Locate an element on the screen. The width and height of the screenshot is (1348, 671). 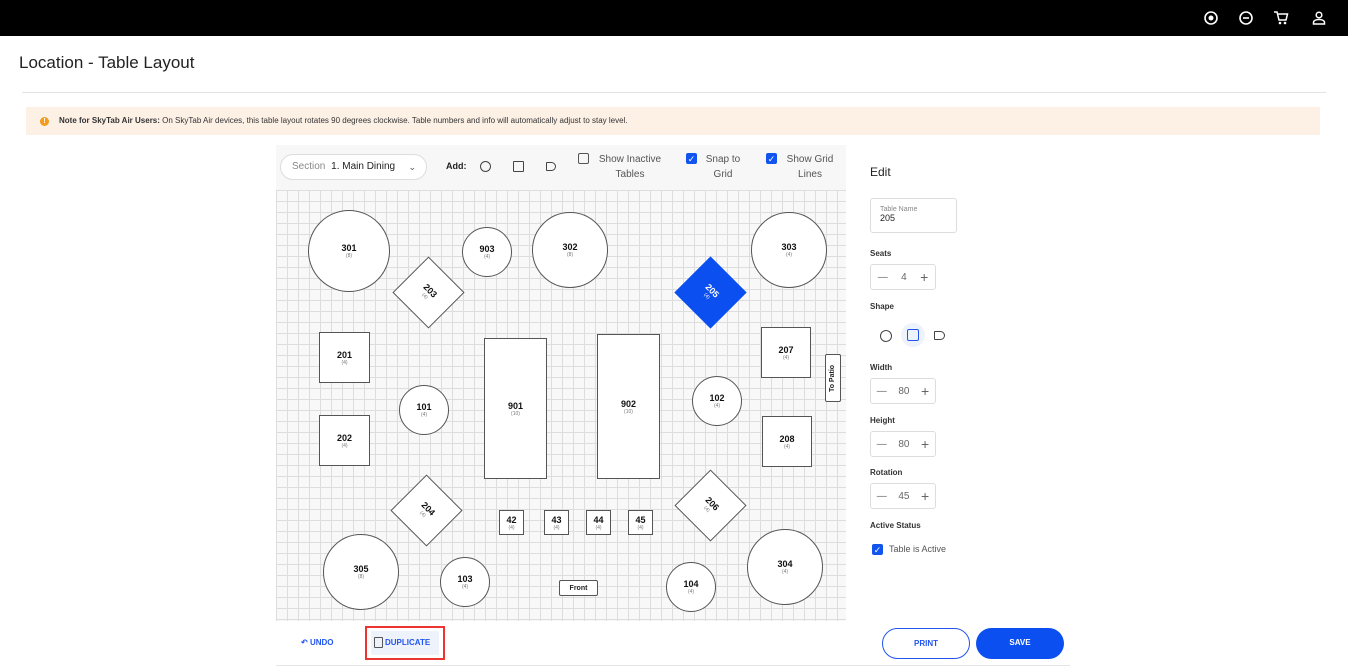
table-204: 204 (4) is located at coordinates (426, 510).